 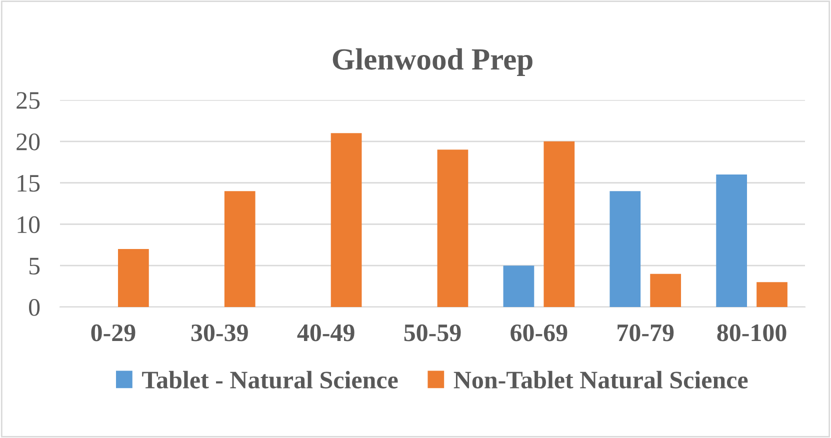 What do you see at coordinates (539, 333) in the screenshot?
I see `x-tick-label: 60-69` at bounding box center [539, 333].